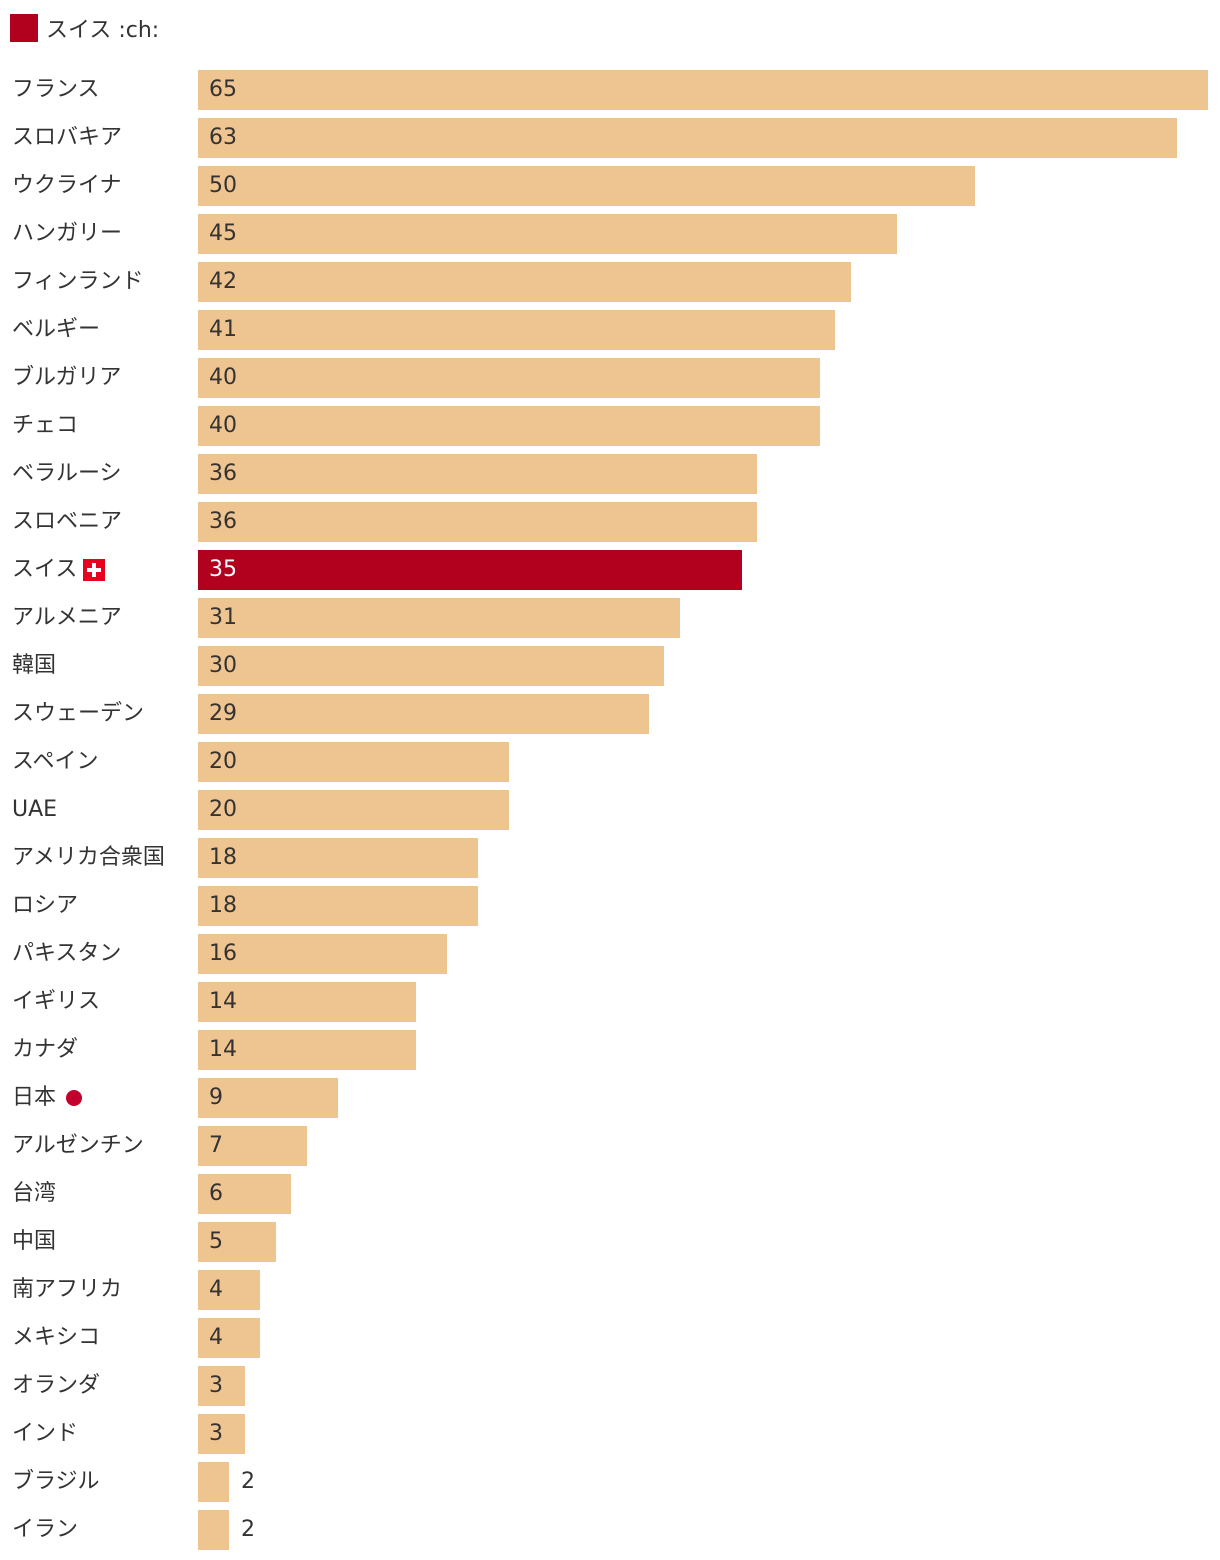 This screenshot has height=1560, width=1220. I want to click on value-label: 3, so click(216, 1433).